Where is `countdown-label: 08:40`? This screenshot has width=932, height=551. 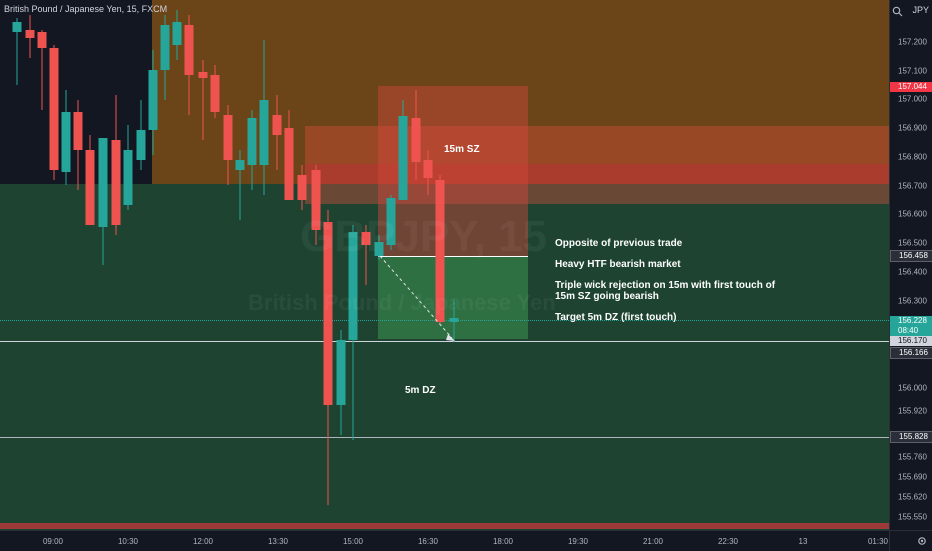
countdown-label: 08:40 is located at coordinates (908, 330).